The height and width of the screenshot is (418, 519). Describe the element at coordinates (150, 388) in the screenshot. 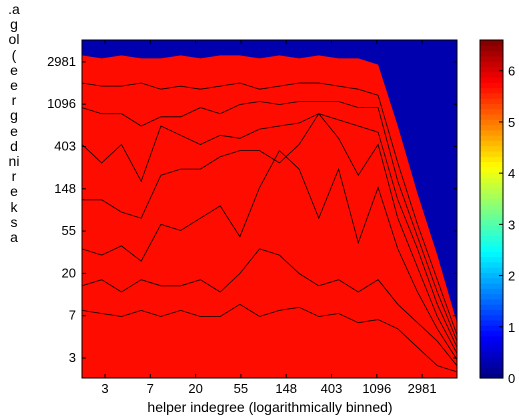

I see `x-tick-label: 7` at that location.